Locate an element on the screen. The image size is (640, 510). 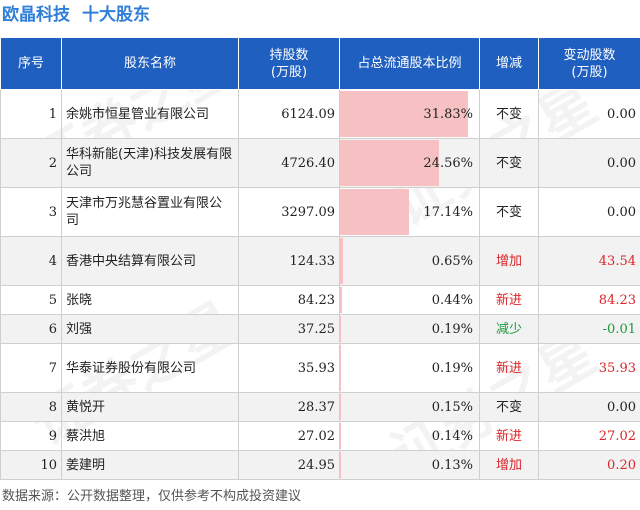
shares-held: 28.37 is located at coordinates (289, 407).